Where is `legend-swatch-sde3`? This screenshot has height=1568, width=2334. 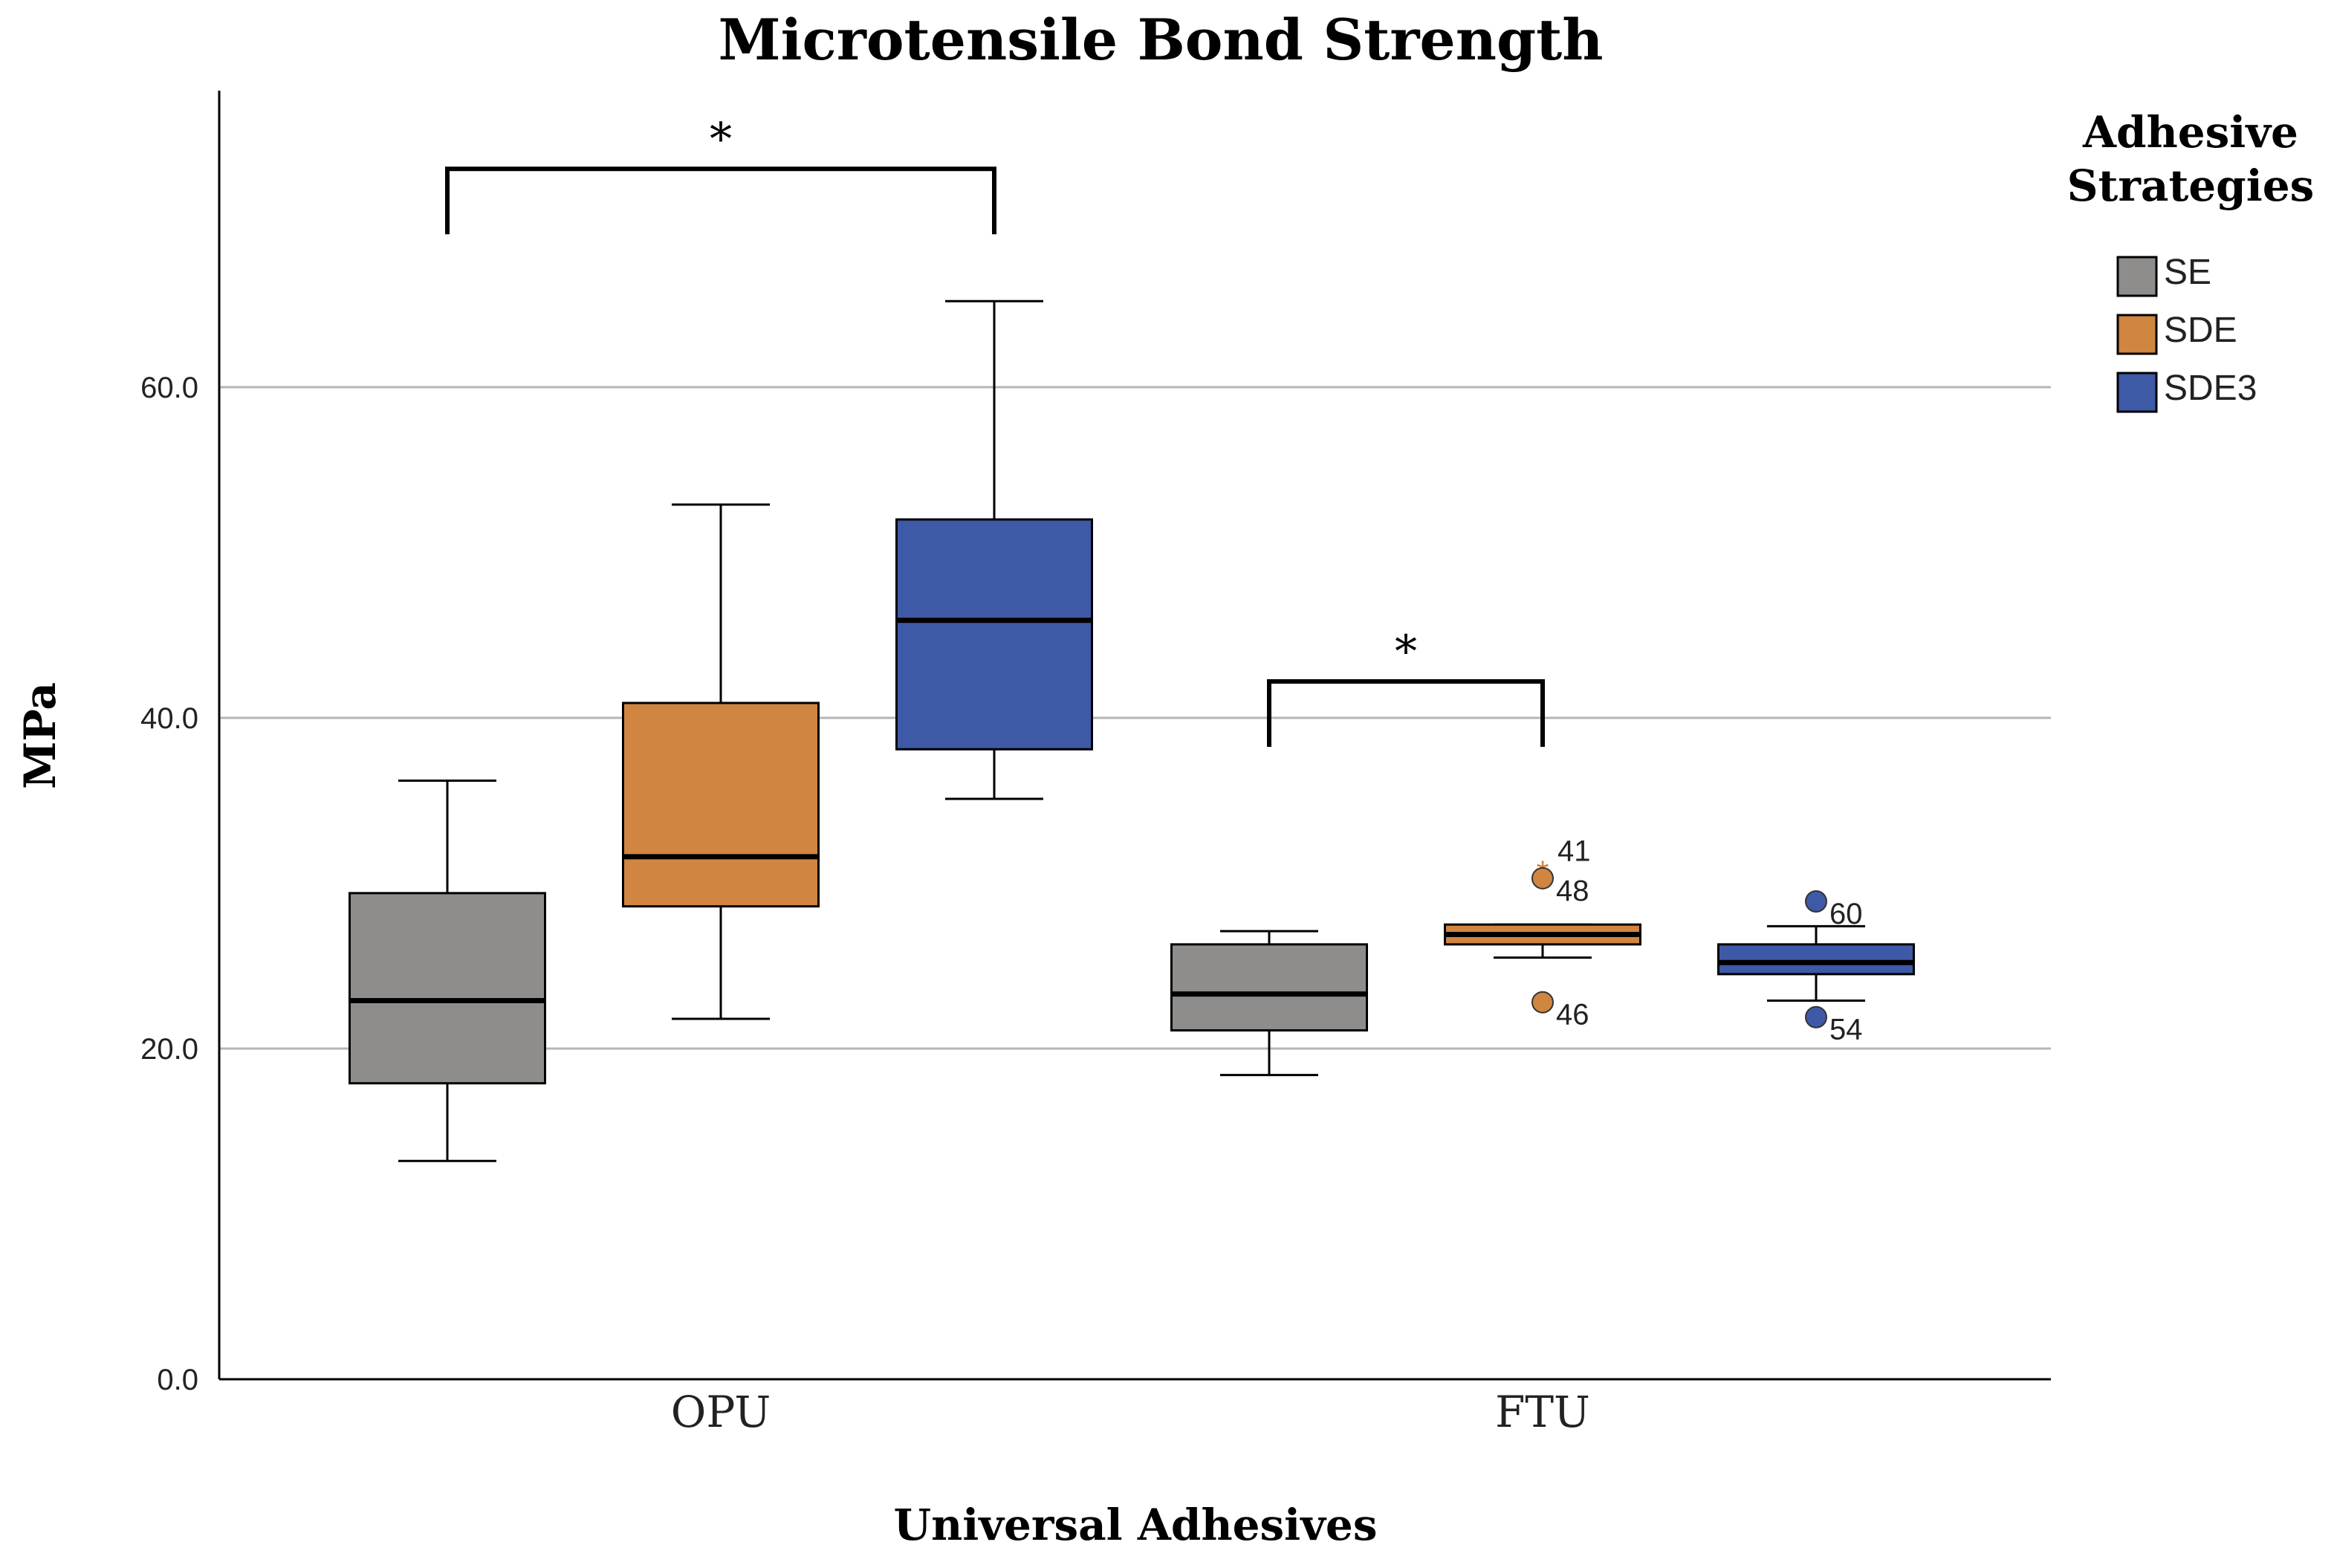
legend-swatch-sde3 is located at coordinates (2137, 392).